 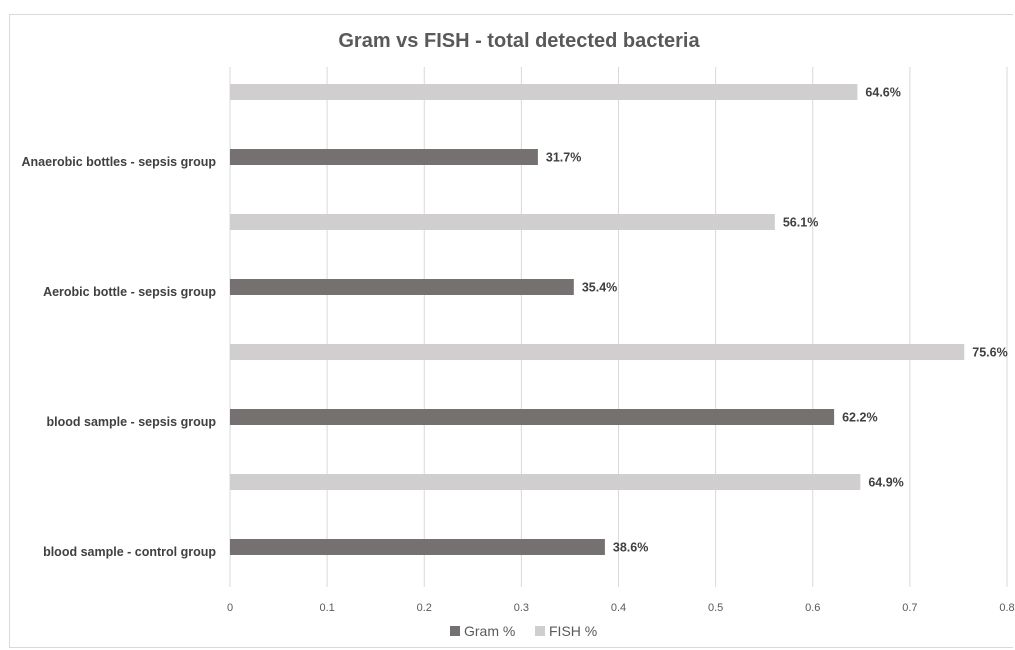 I want to click on legend-label: FISH %, so click(x=573, y=631).